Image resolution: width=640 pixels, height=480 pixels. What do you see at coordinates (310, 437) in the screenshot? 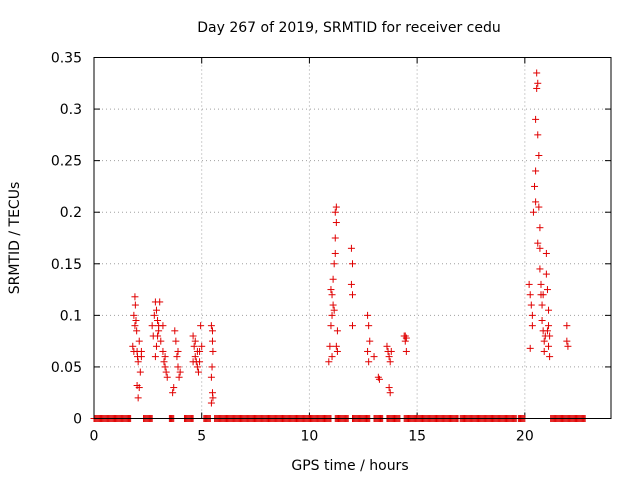
I see `x-tick-label: 10` at bounding box center [310, 437].